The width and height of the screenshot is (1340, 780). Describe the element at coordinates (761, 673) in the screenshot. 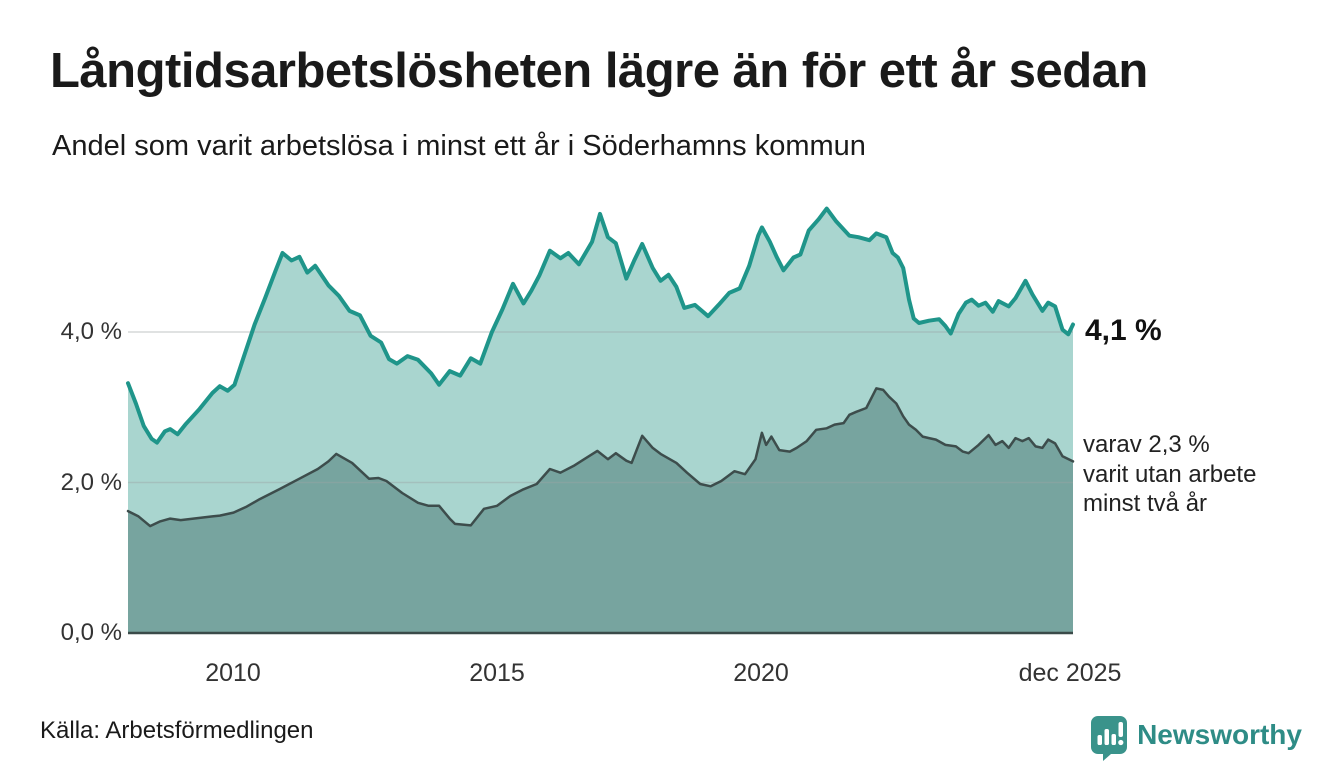

I see `x-tick-2020: 2020` at that location.